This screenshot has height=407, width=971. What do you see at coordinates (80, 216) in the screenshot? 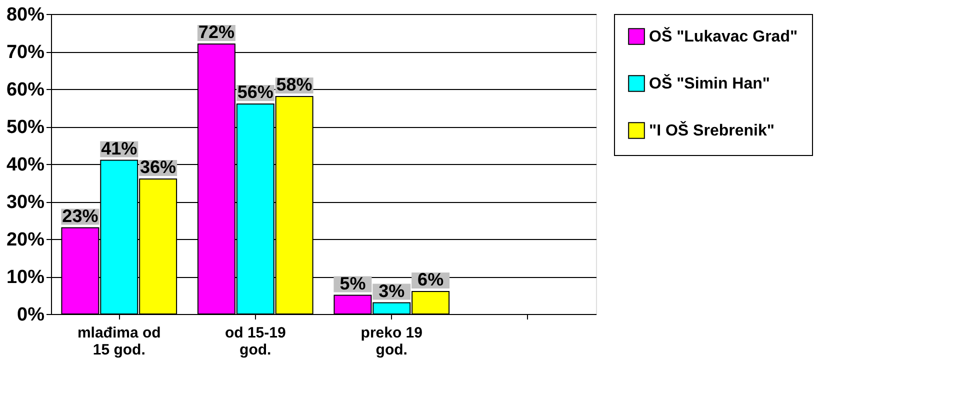
I see `data-label: 23%` at bounding box center [80, 216].